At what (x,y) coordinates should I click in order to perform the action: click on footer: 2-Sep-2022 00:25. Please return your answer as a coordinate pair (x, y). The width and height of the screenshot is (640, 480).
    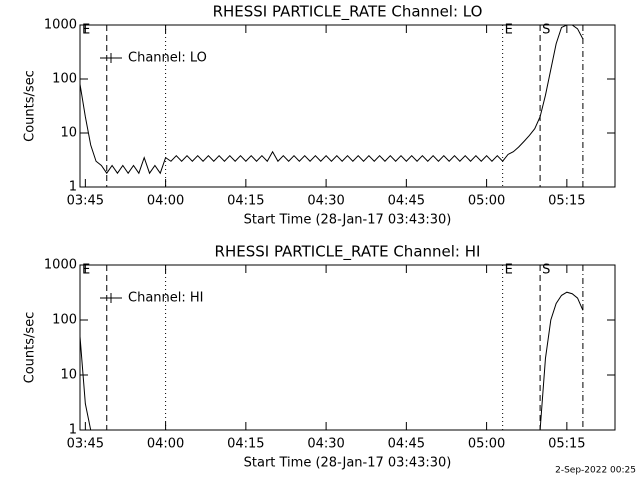
    Looking at the image, I should click on (595, 471).